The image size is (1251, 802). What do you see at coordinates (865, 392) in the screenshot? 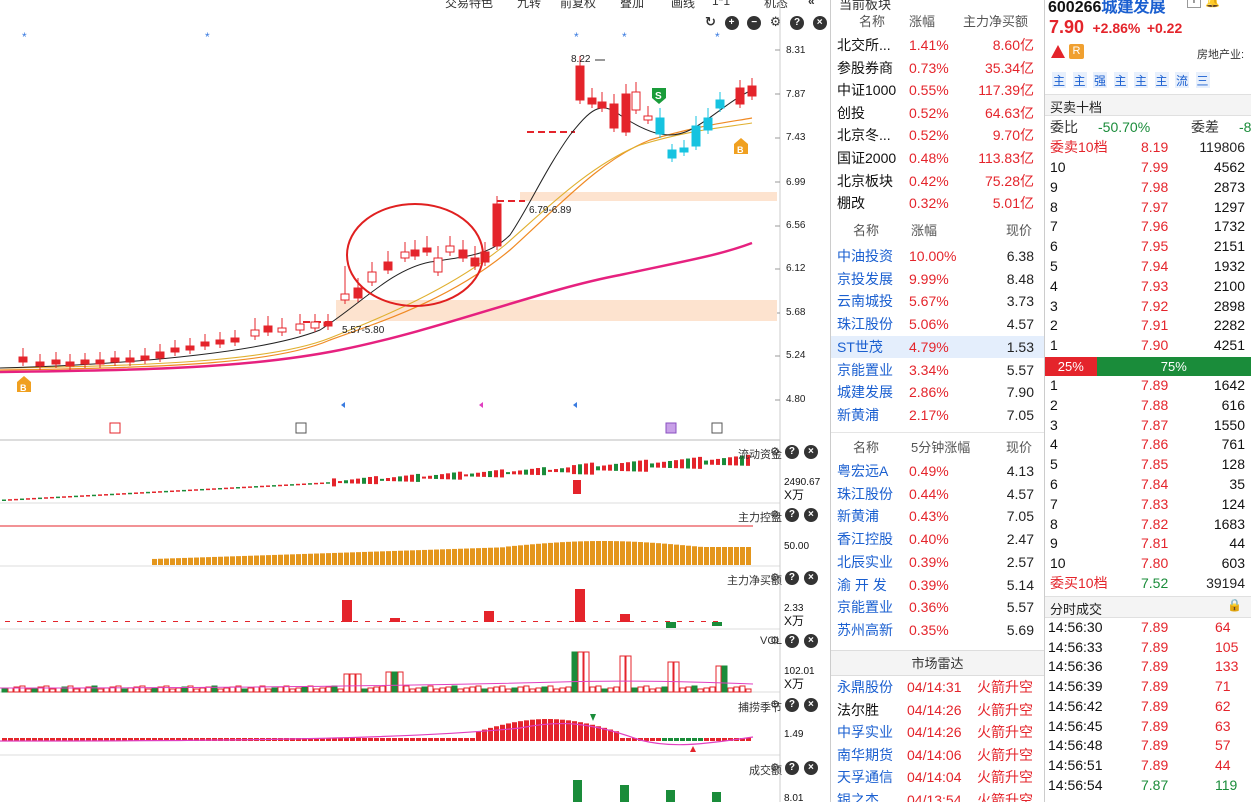
I see `stock-name: 城建发展` at bounding box center [865, 392].